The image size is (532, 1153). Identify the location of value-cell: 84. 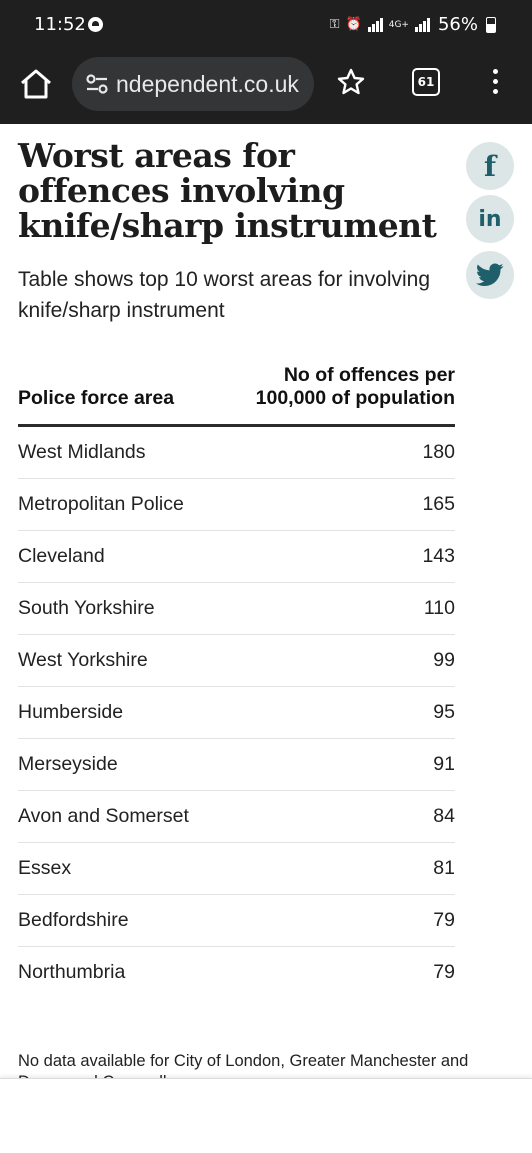
(355, 816).